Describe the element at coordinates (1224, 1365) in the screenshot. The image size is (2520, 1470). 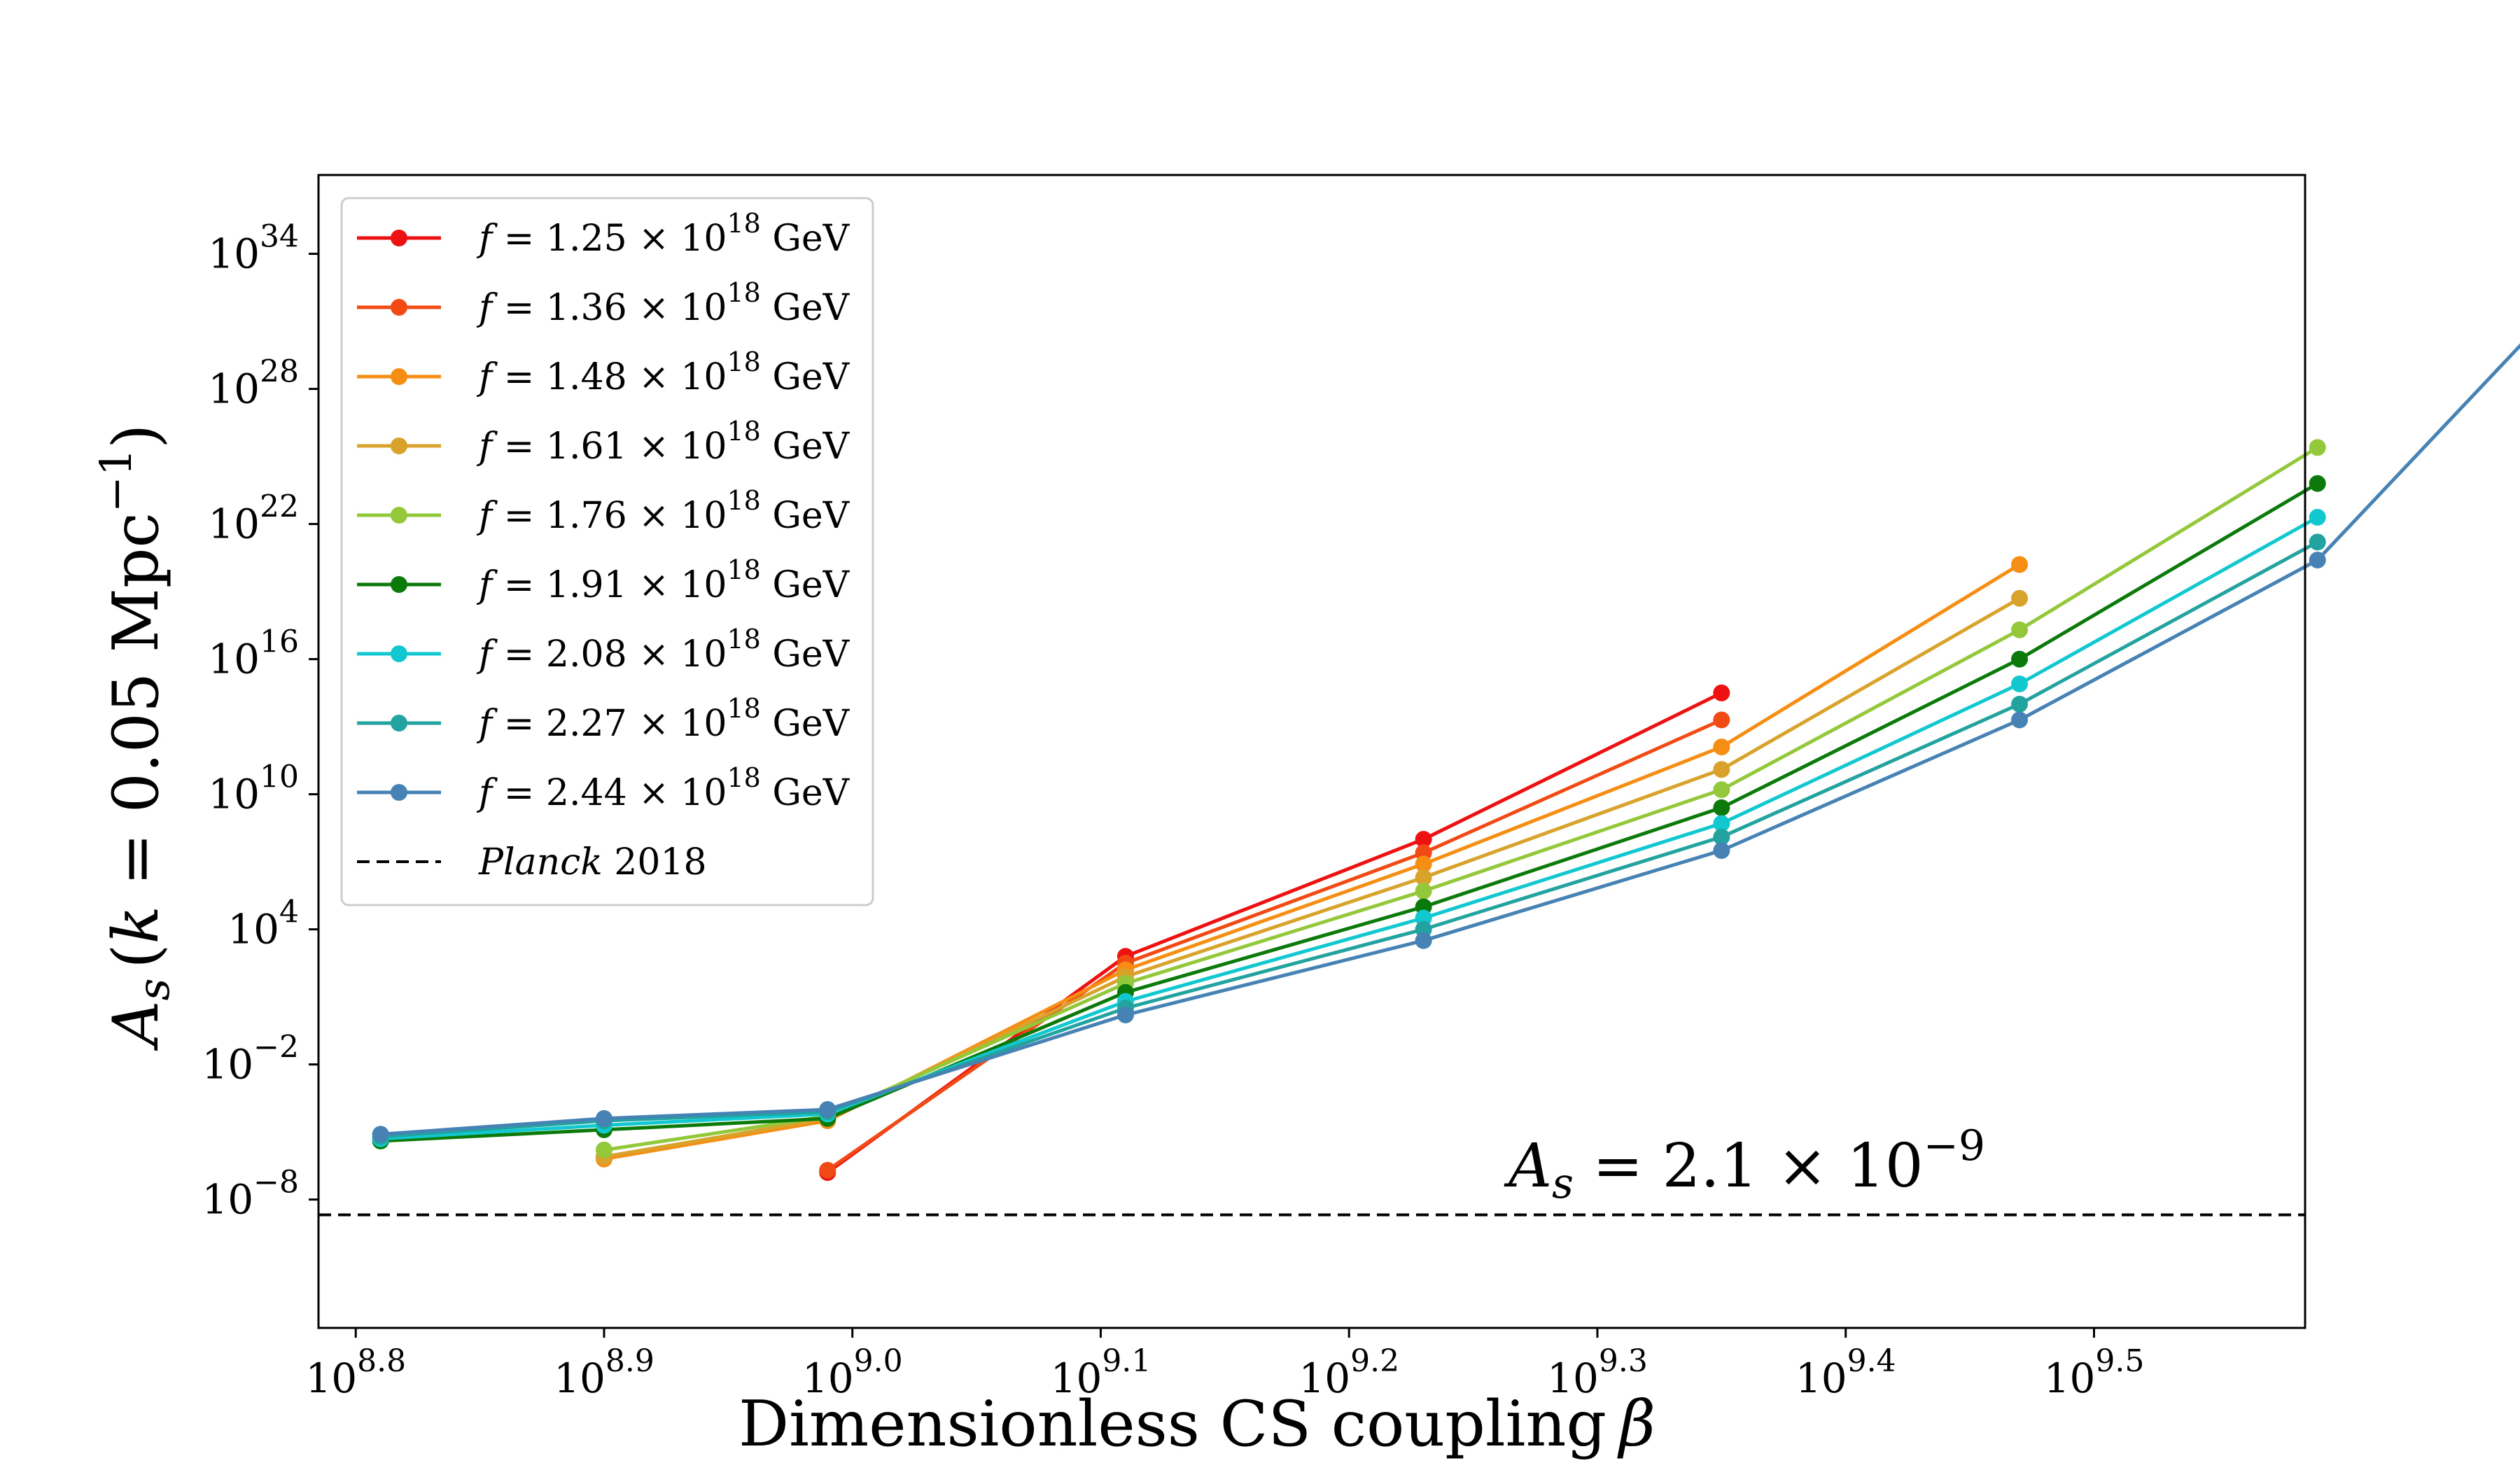
I see `x-axis: 108.8 108.9 109.0 109.1 109.2 109.3 109.4 109.5` at that location.